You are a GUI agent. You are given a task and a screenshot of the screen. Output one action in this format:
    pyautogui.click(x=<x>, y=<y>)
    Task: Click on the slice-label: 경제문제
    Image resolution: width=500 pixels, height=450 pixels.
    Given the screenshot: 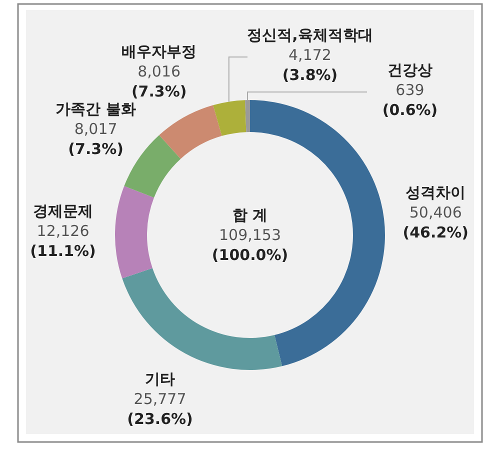 What is the action you would take?
    pyautogui.click(x=63, y=211)
    